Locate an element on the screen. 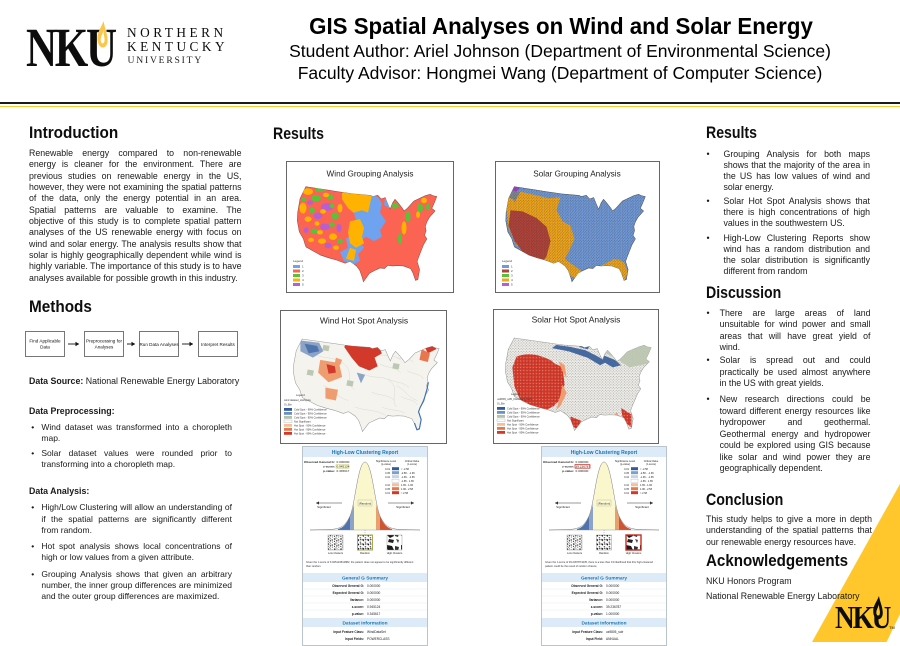 This screenshot has height=646, width=900. svg-text: Analyses is located at coordinates (104, 347).